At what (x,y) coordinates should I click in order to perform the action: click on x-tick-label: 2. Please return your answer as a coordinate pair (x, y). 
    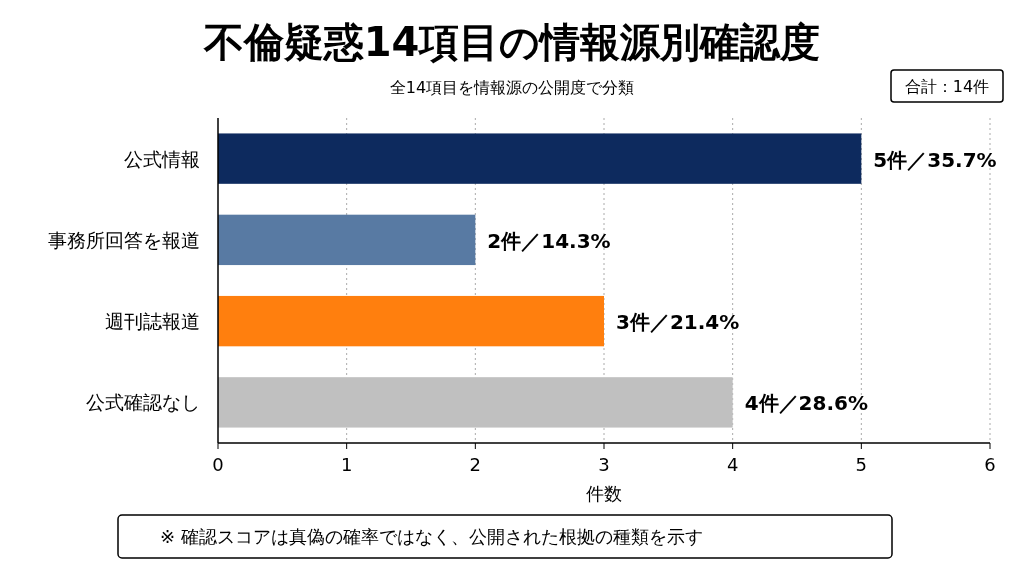
    Looking at the image, I should click on (475, 464).